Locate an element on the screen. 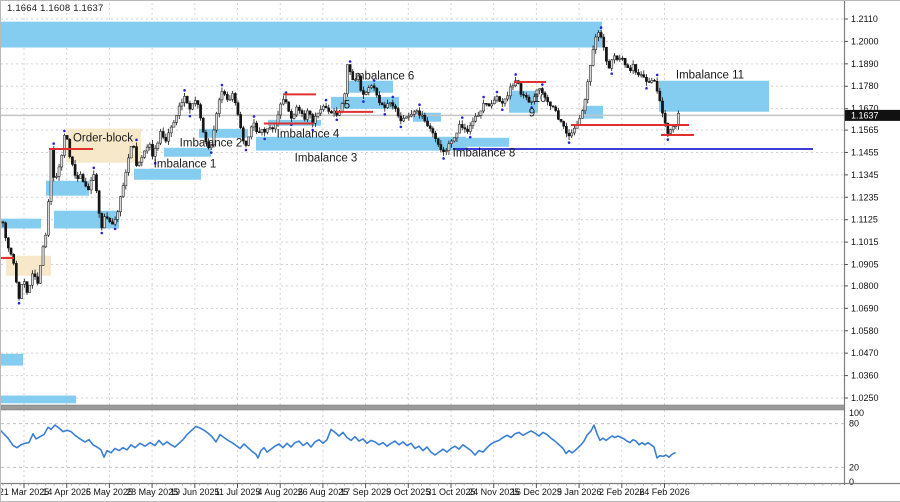 This screenshot has width=900, height=502. date-tick-label: 31 Oct 2025 is located at coordinates (450, 492).